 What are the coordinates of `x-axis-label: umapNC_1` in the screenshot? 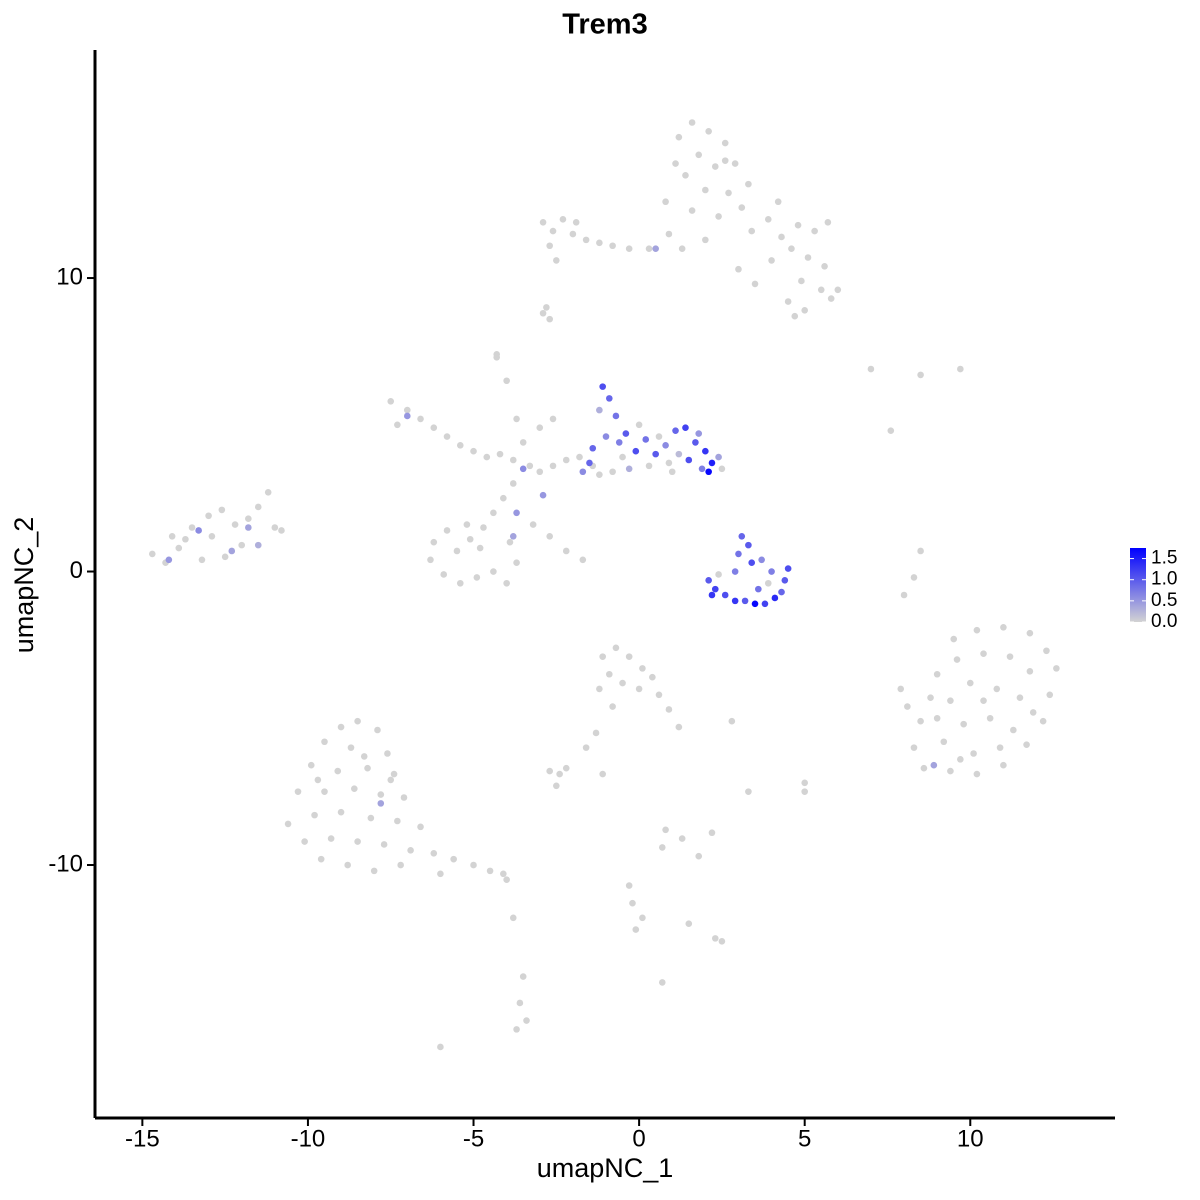 It's located at (605, 1168).